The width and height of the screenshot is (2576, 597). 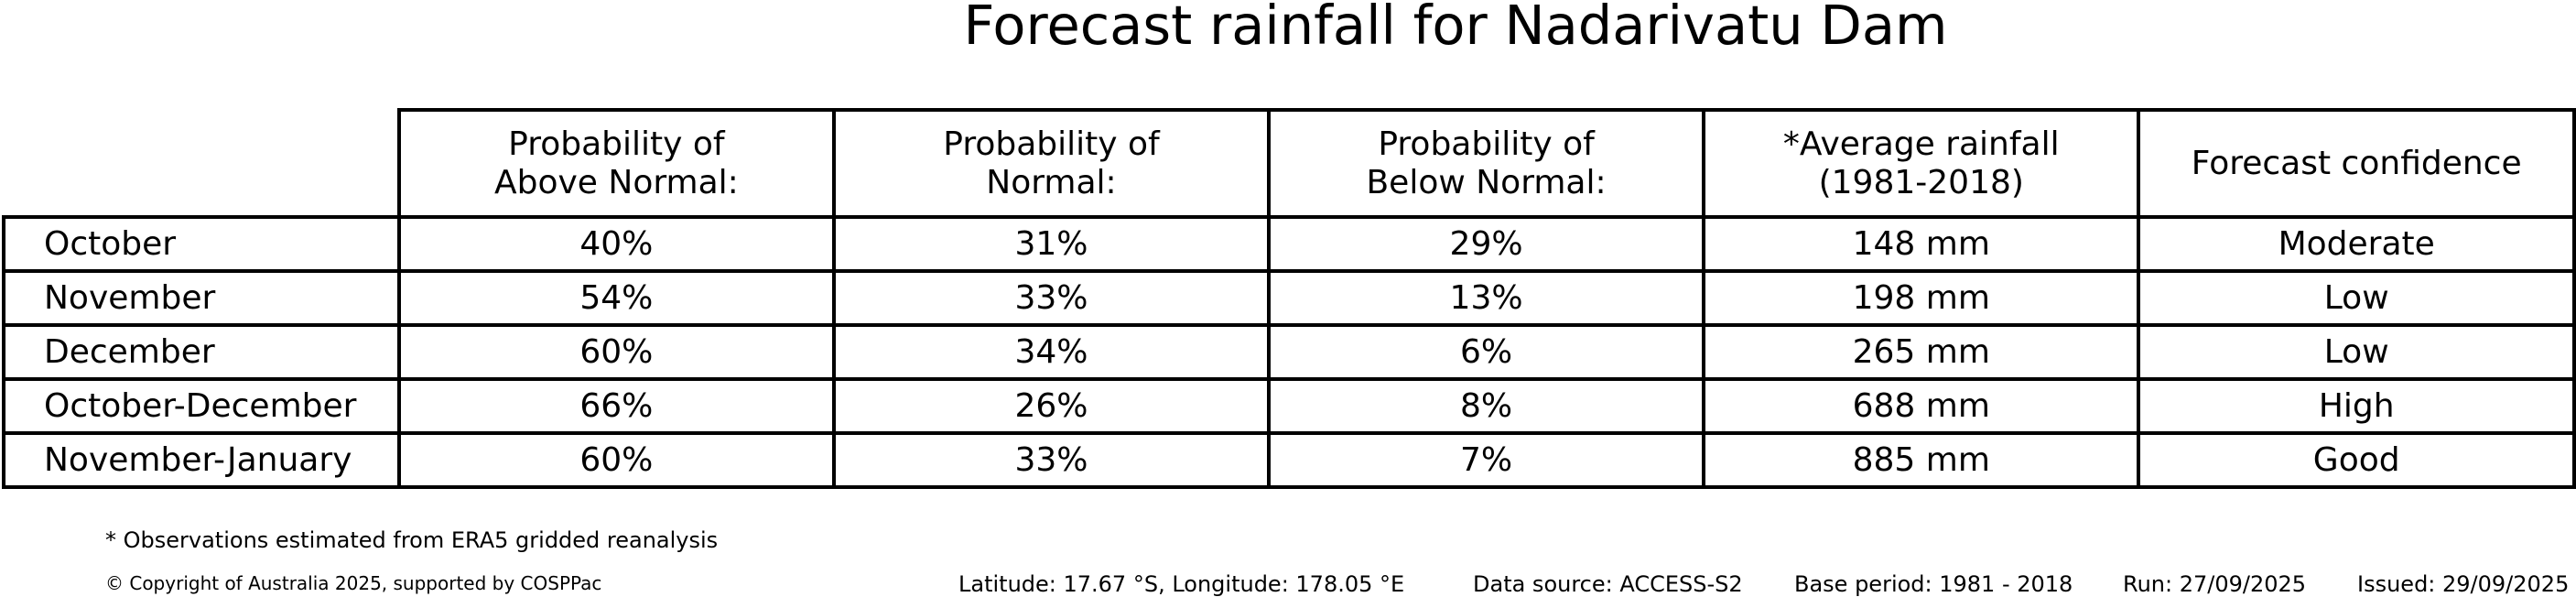 I want to click on header-normal-line1: Probability of, so click(x=1052, y=144).